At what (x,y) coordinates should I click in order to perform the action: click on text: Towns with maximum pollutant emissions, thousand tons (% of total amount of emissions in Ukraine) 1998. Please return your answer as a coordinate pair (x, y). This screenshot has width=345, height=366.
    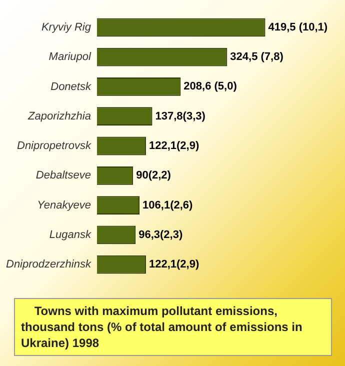
    Looking at the image, I should click on (173, 327).